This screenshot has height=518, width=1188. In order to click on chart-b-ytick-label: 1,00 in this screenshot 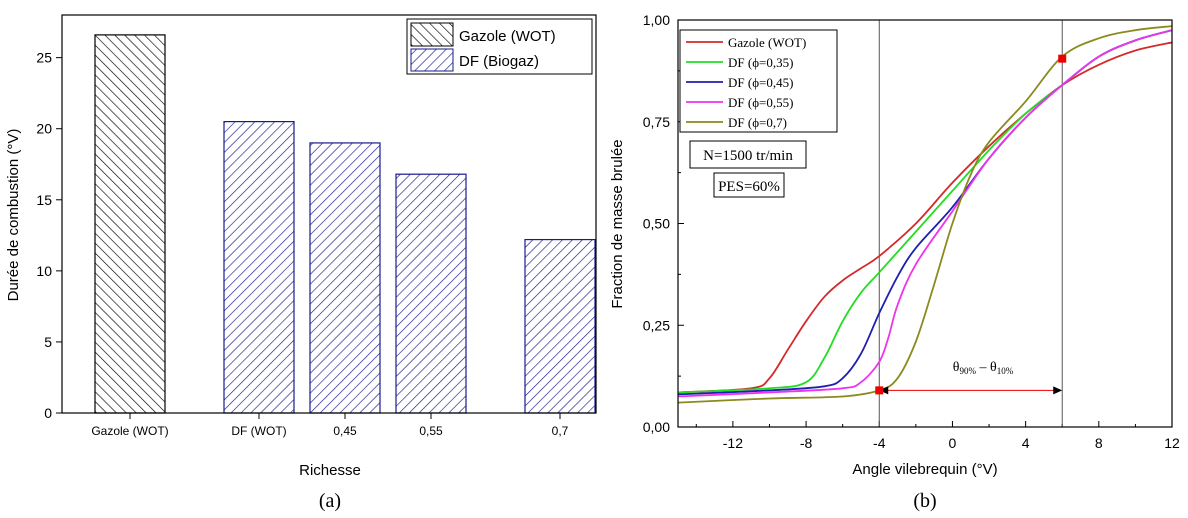, I will do `click(656, 20)`.